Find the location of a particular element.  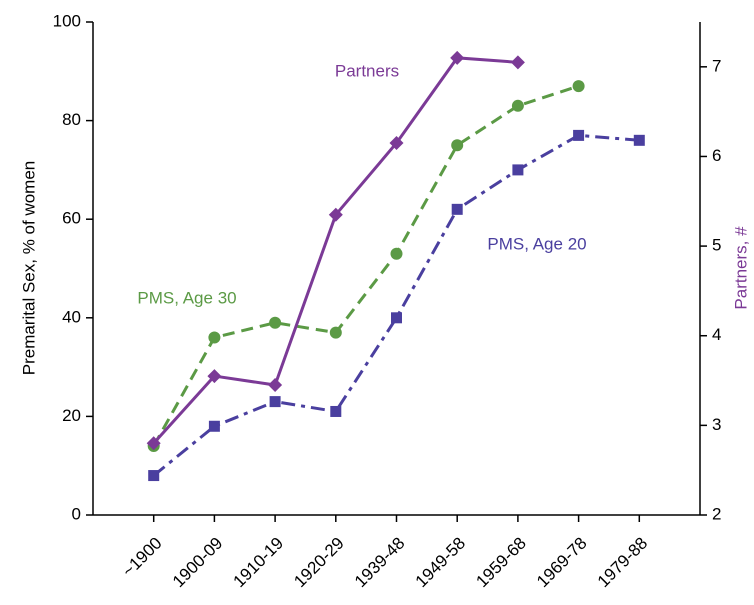

y2-tick-label: 6 is located at coordinates (716, 155).